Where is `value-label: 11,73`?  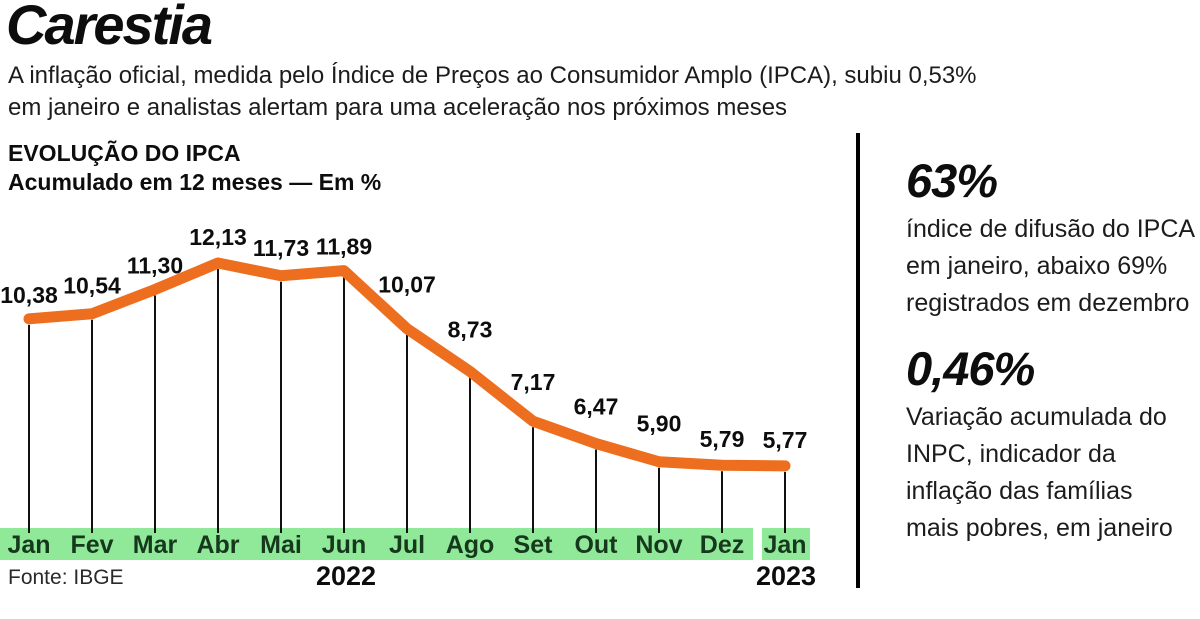
value-label: 11,73 is located at coordinates (281, 248).